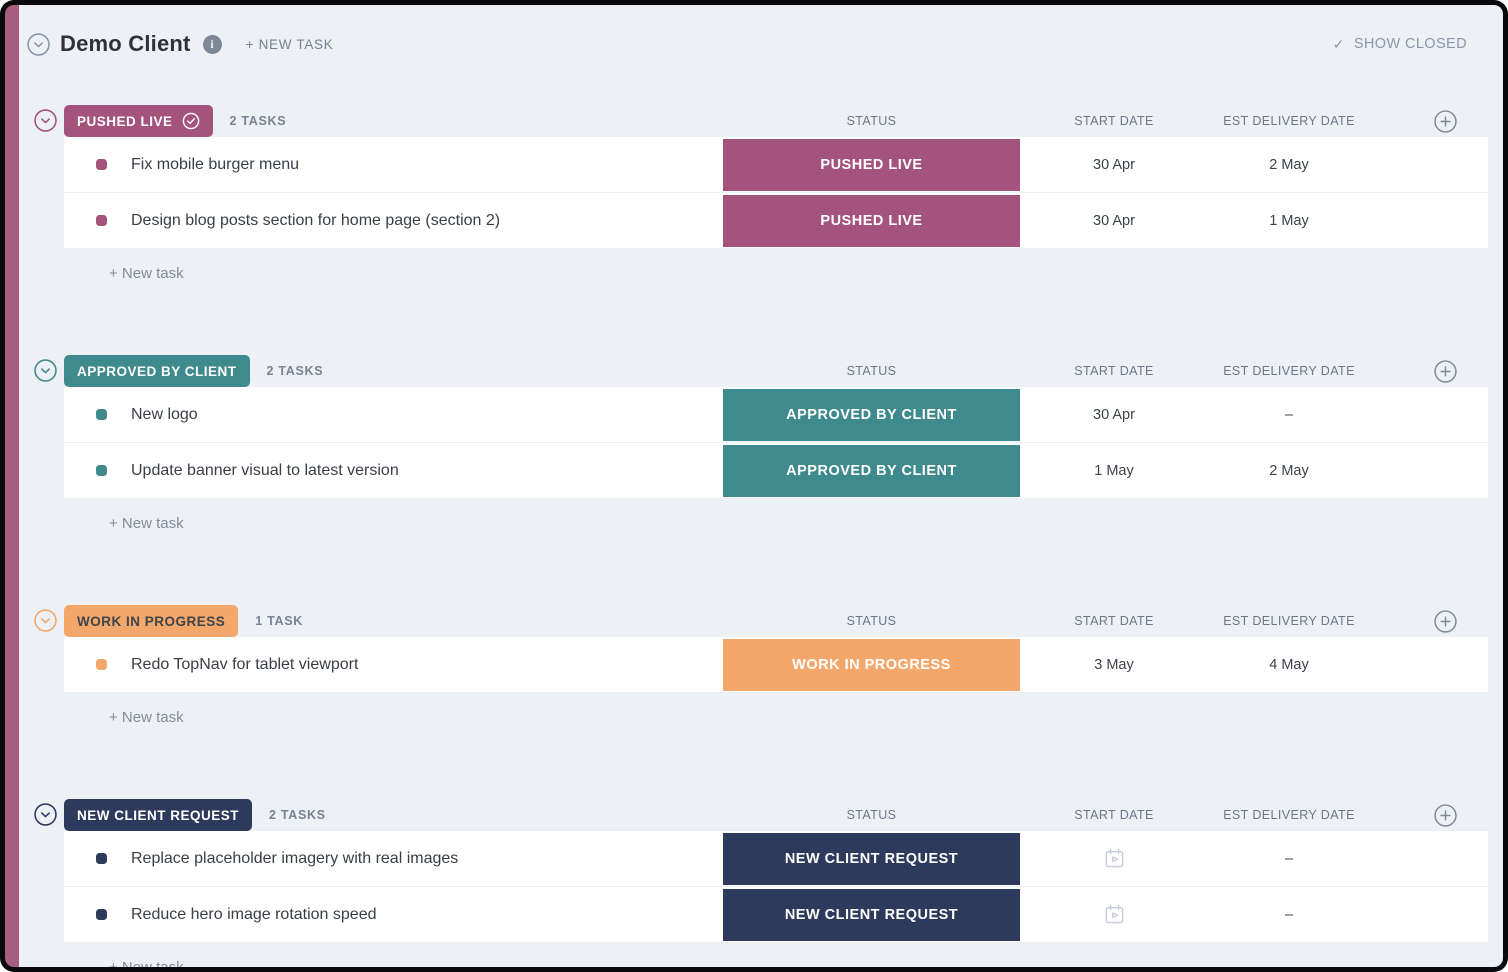  I want to click on task-status-cell: WORK IN PROGRESS, so click(871, 664).